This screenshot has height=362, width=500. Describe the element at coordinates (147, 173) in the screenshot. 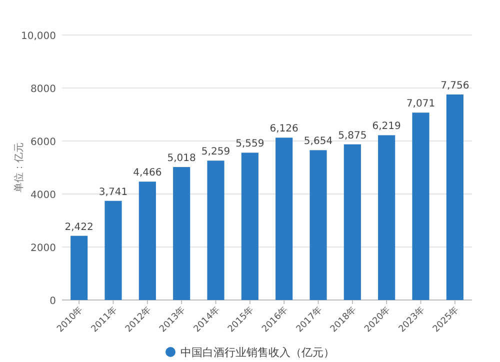

I see `data-label: 4,466` at that location.